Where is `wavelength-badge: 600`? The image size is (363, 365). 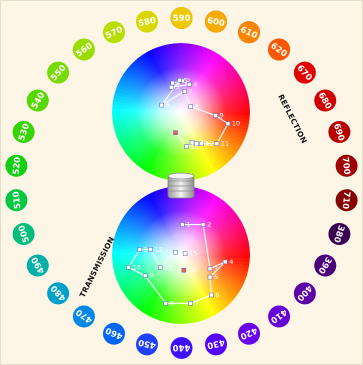
wavelength-badge: 600 is located at coordinates (216, 21).